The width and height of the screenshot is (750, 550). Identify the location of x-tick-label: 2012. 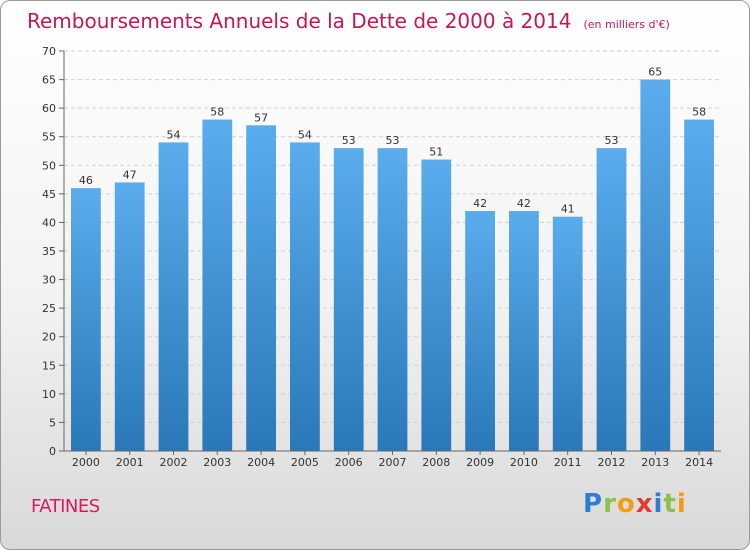
(612, 462).